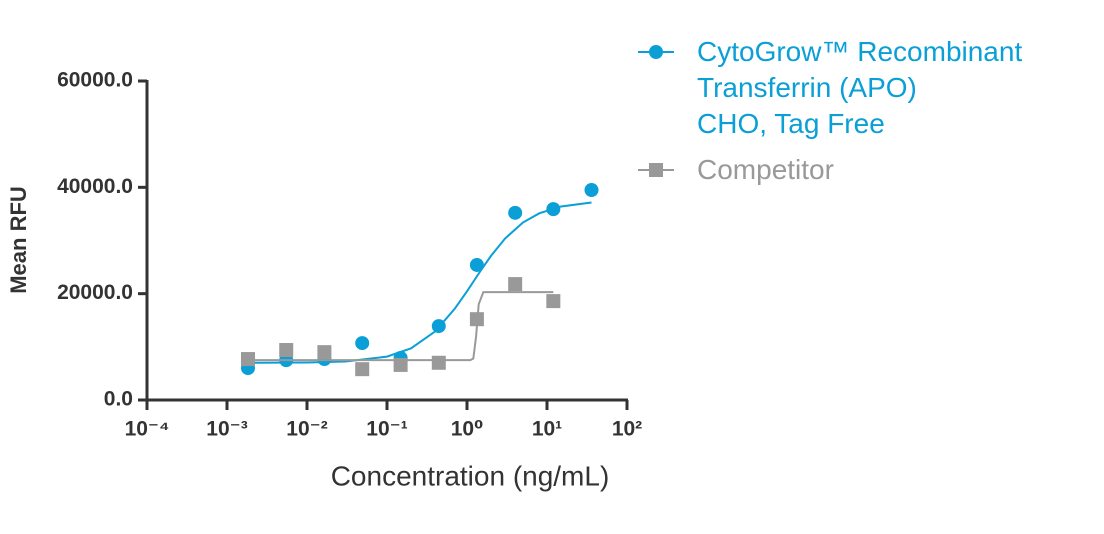 This screenshot has width=1104, height=534. I want to click on y-tick-label: 60000.0, so click(95, 80).